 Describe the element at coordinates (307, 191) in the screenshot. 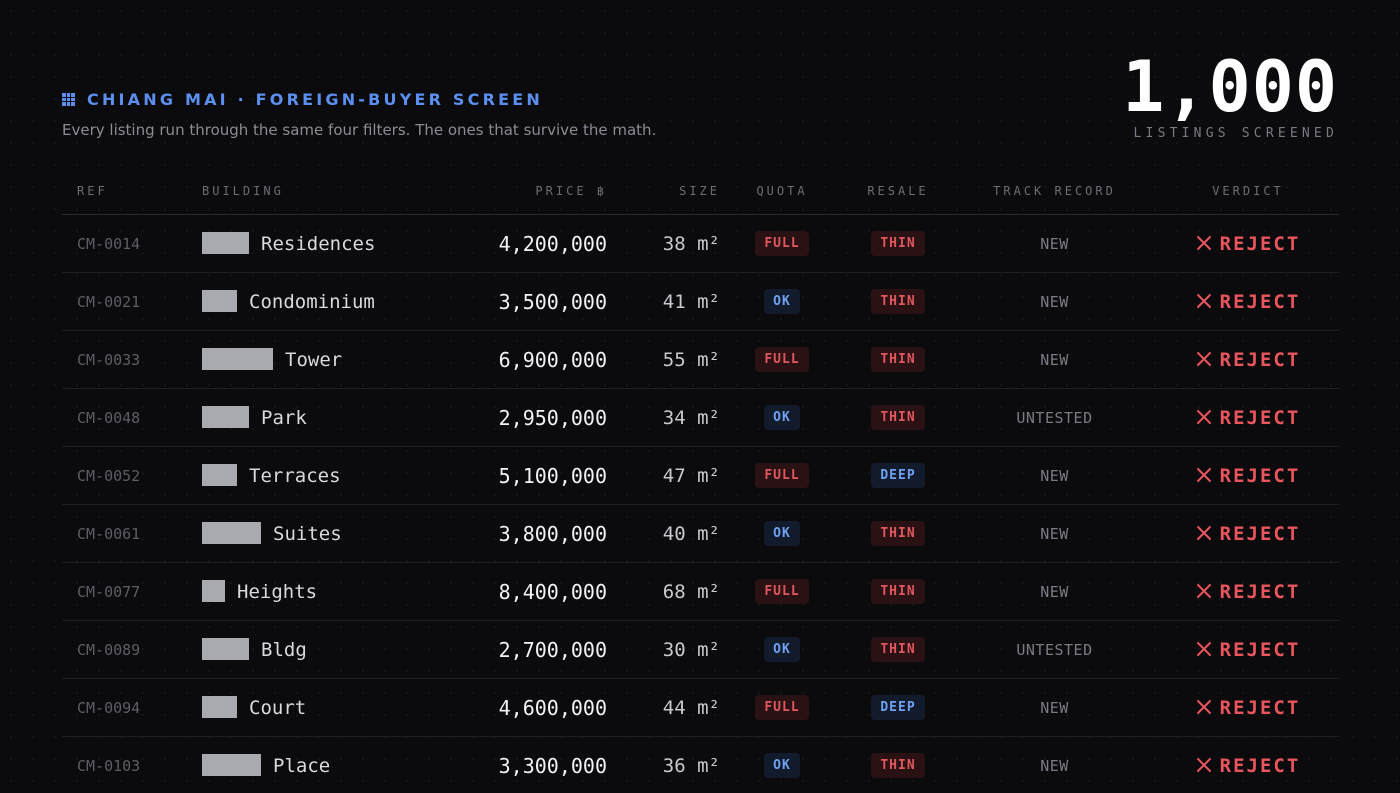

I see `column-header-building: BUILDING` at that location.